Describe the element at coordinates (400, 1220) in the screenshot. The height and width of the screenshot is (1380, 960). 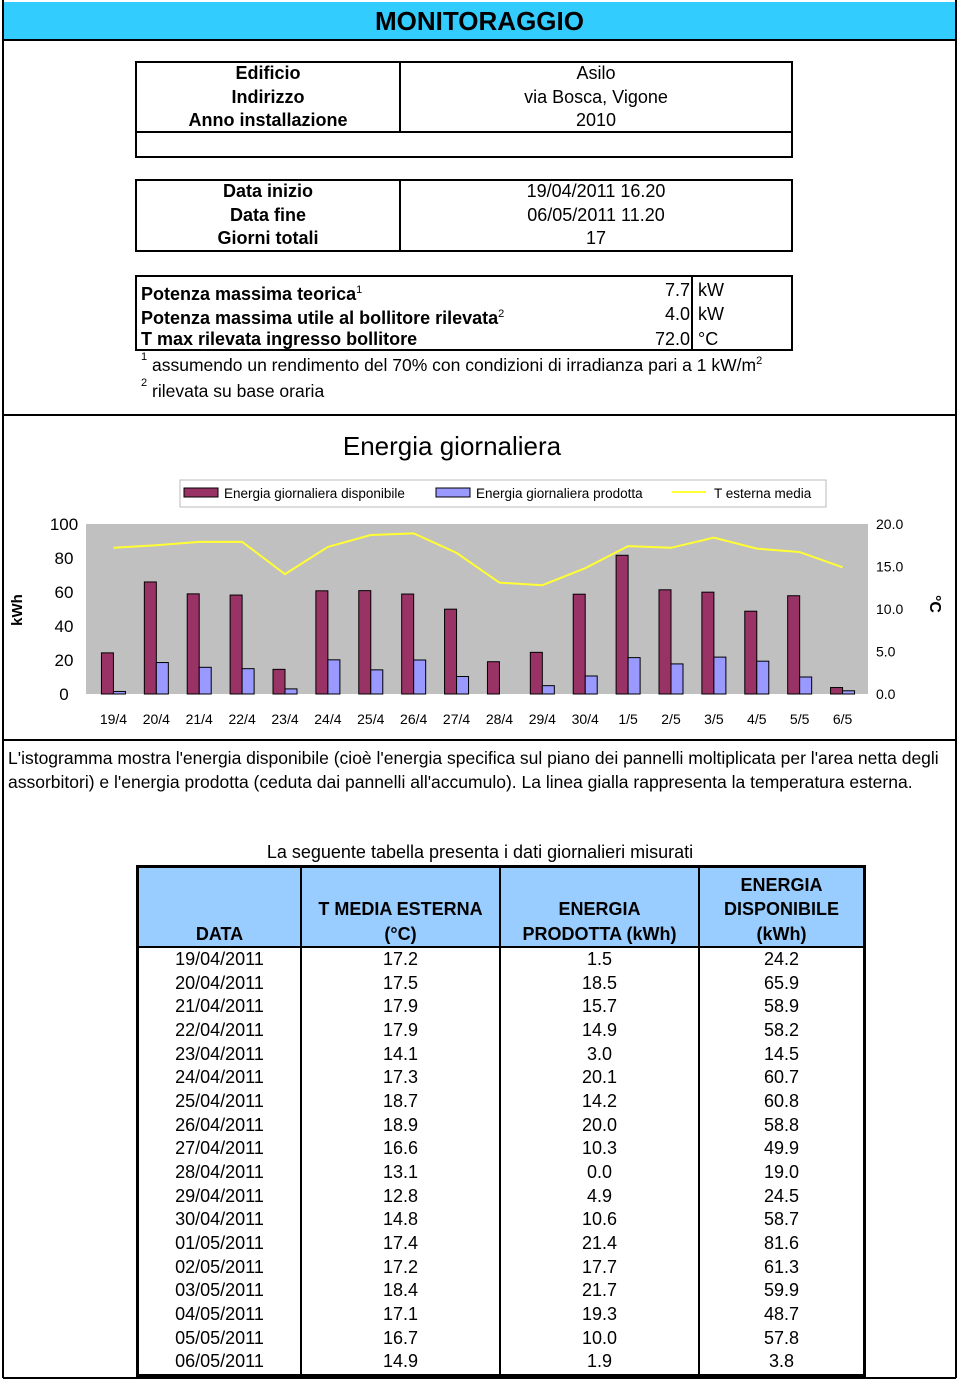
I see `table-cell: 14.8` at that location.